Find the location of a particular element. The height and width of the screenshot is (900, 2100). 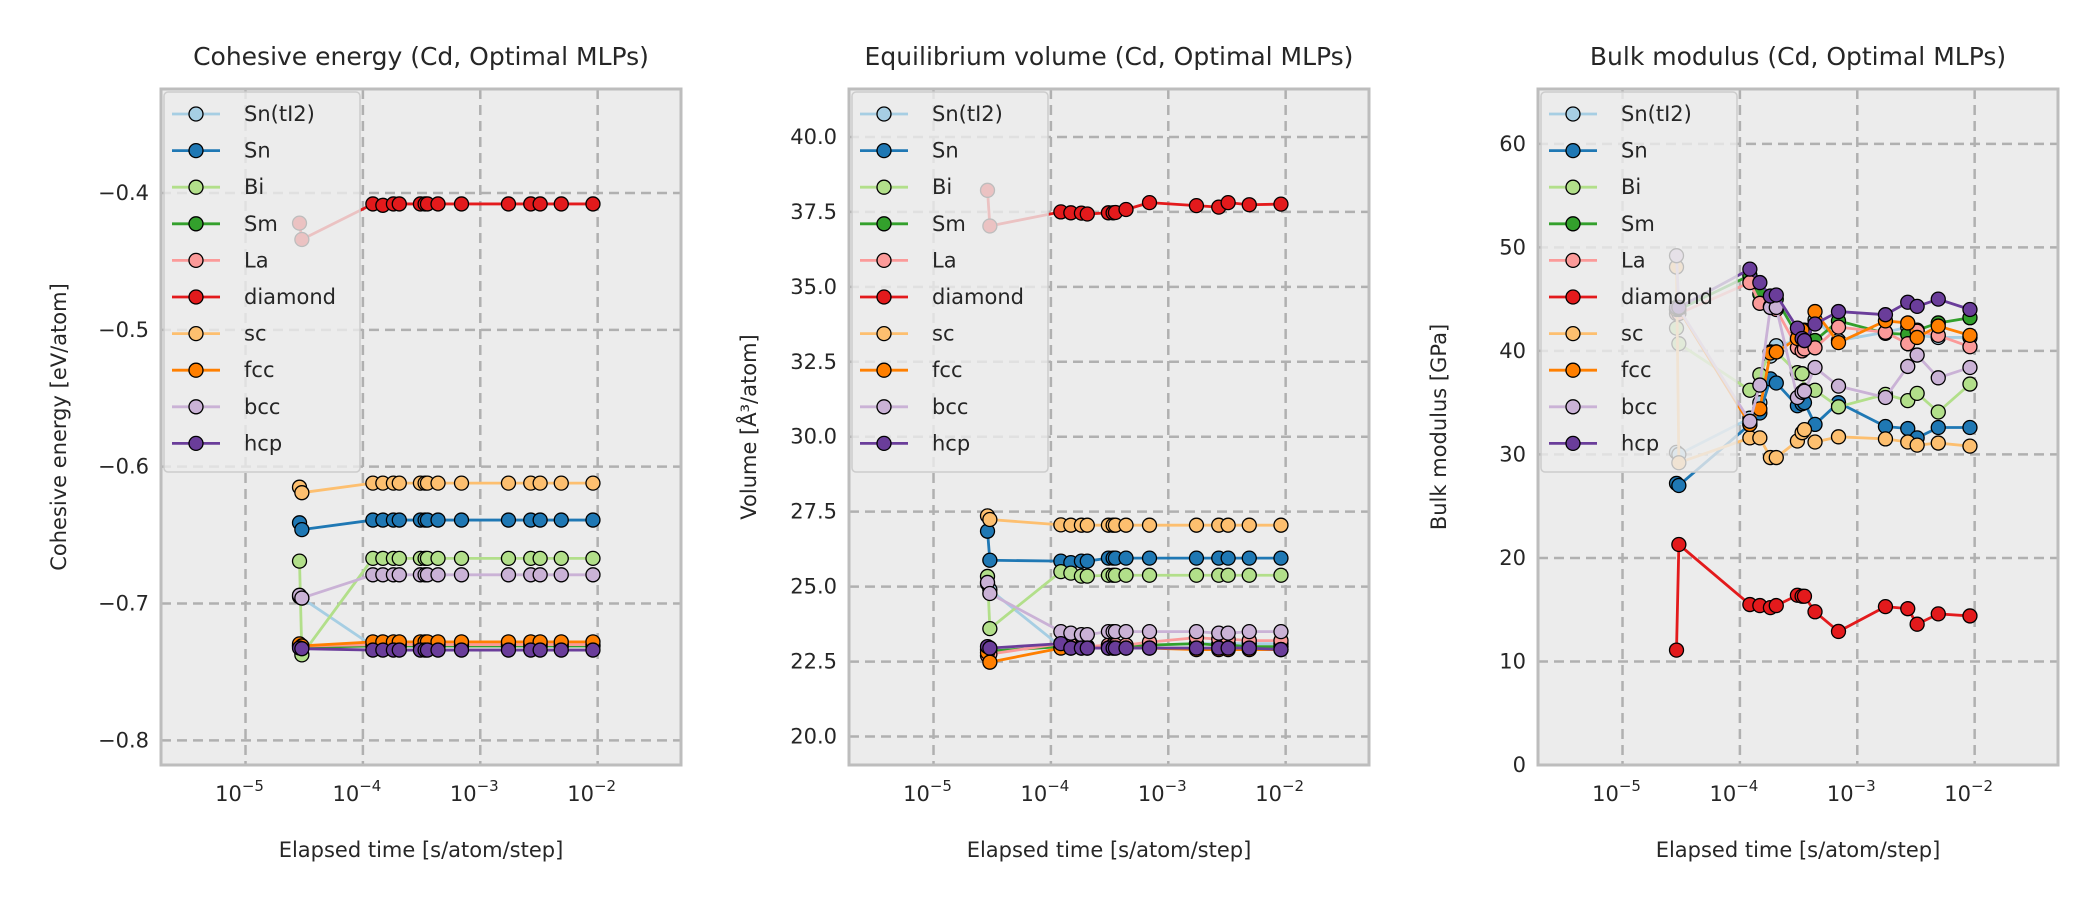

legend-item: sc is located at coordinates (1596, 334).